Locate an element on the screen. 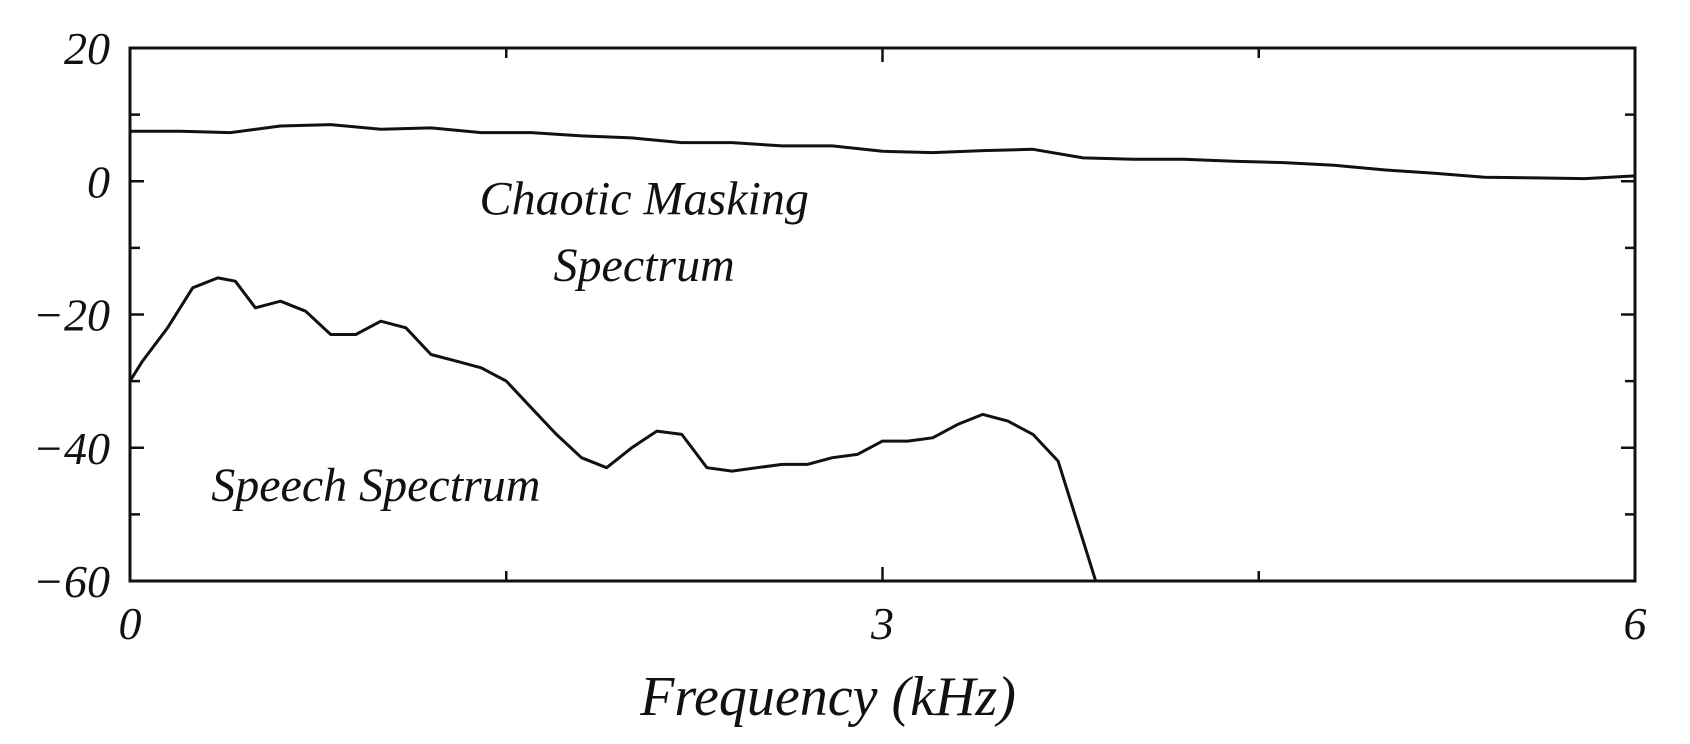 Image resolution: width=1690 pixels, height=744 pixels. annotation-0: Chaotic Masking is located at coordinates (644, 199).